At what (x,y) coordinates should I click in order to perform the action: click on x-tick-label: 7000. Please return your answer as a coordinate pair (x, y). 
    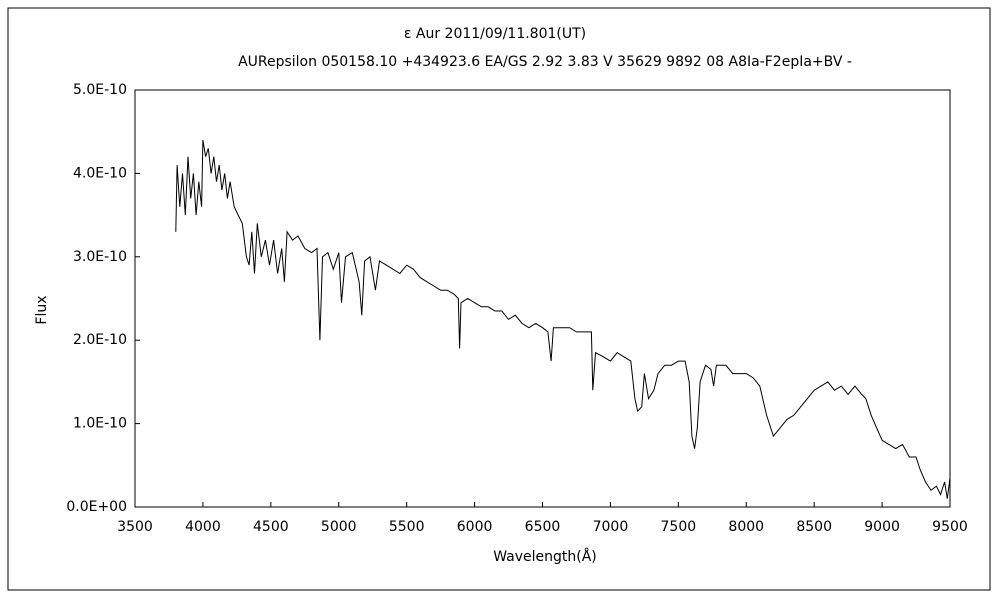
    Looking at the image, I should click on (611, 527).